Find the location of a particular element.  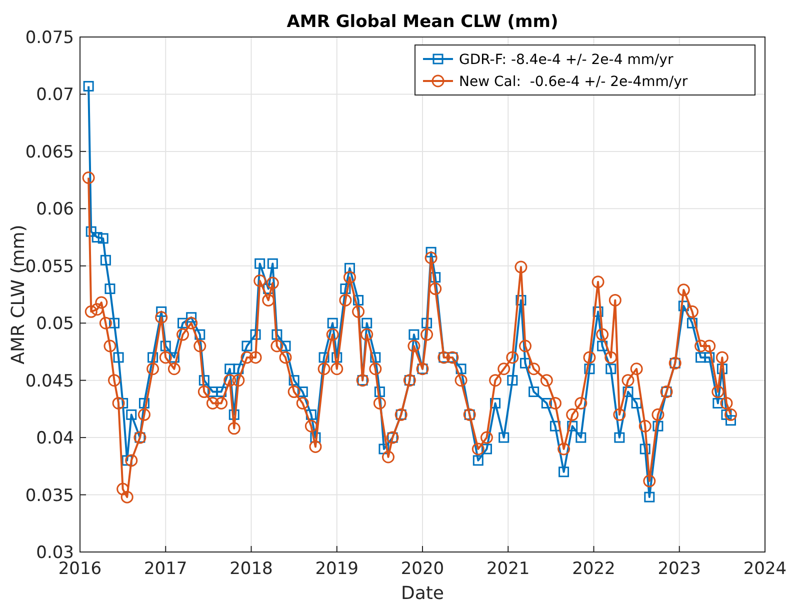

x-tick-label: 2023 is located at coordinates (680, 569).